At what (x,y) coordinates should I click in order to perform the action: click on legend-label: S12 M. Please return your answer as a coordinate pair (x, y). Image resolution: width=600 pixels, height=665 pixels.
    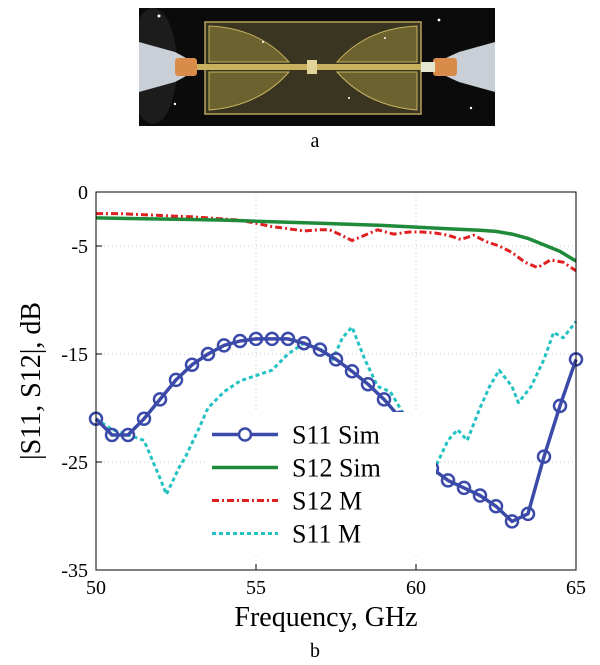
    Looking at the image, I should click on (327, 501).